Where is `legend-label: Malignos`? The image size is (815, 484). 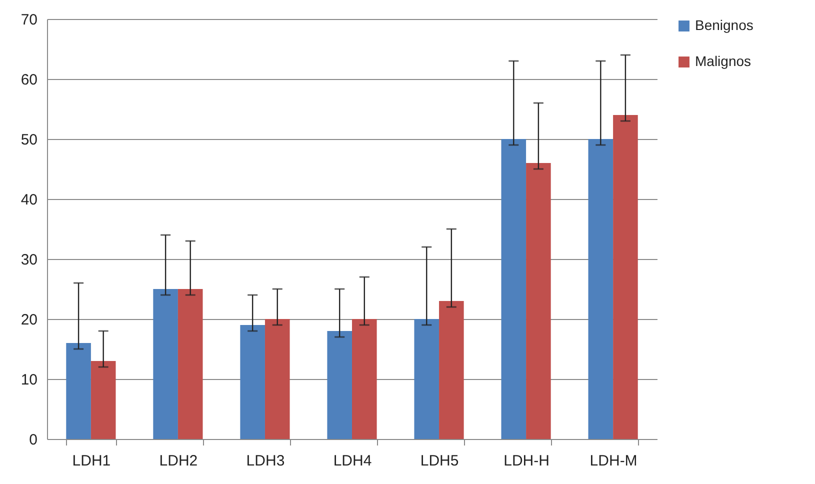
legend-label: Malignos is located at coordinates (723, 61).